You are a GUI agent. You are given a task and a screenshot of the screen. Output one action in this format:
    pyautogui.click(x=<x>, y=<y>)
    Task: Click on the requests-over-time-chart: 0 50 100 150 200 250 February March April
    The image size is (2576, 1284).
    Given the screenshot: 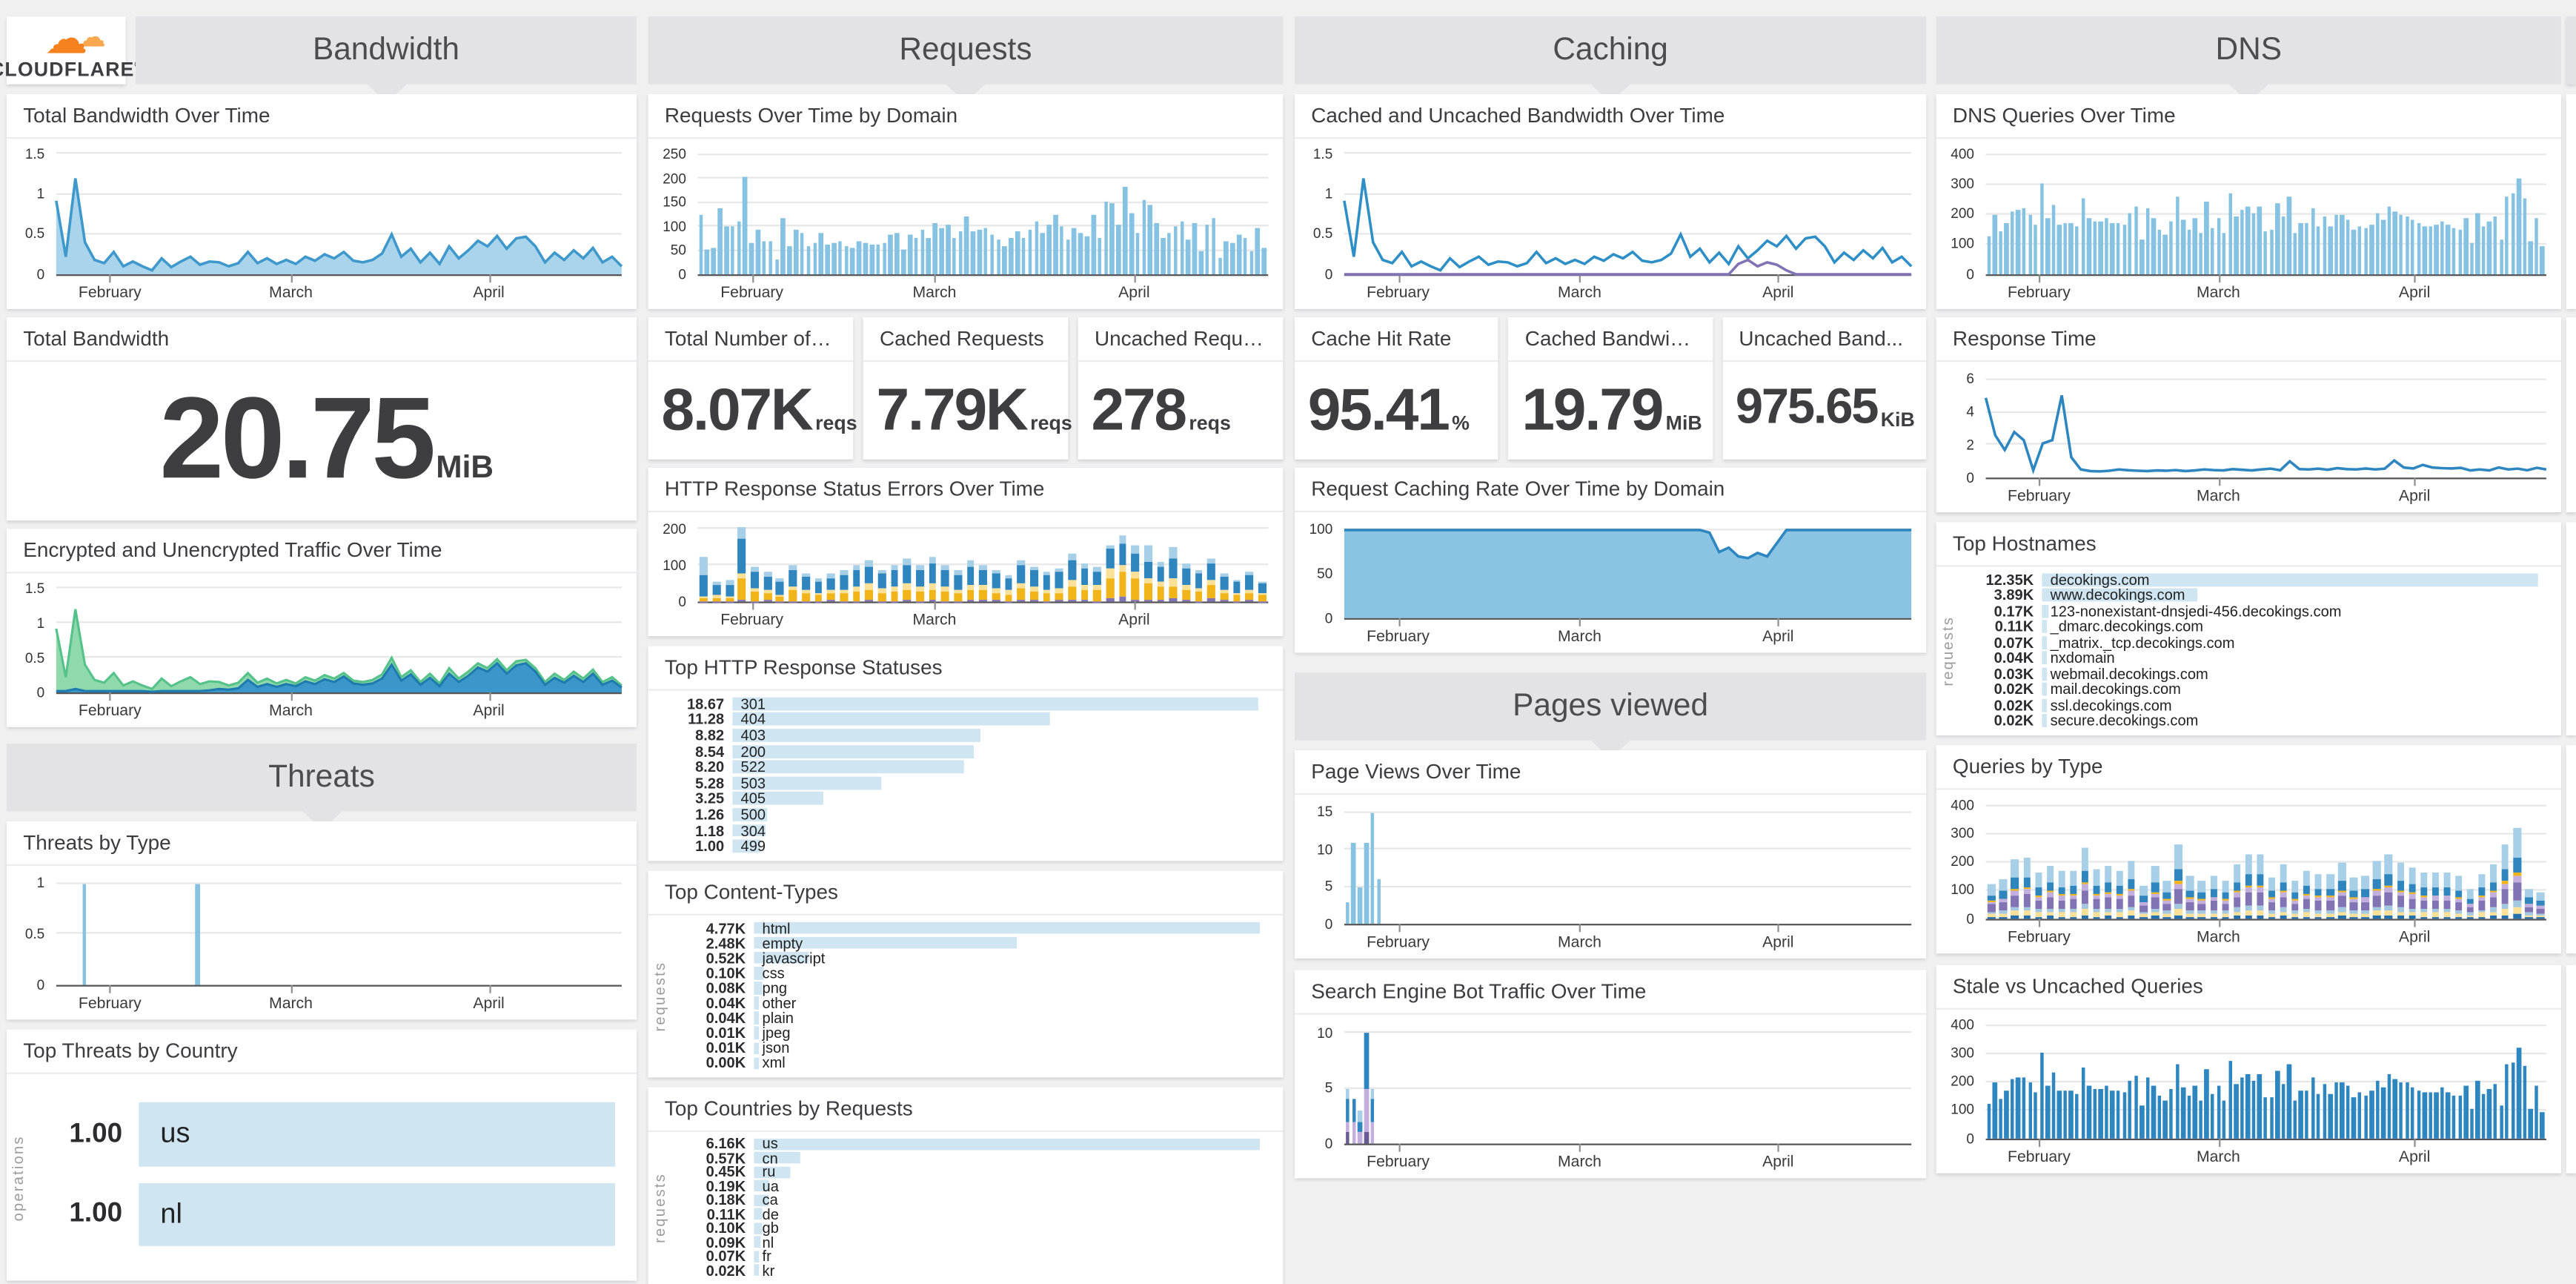 What is the action you would take?
    pyautogui.click(x=966, y=224)
    